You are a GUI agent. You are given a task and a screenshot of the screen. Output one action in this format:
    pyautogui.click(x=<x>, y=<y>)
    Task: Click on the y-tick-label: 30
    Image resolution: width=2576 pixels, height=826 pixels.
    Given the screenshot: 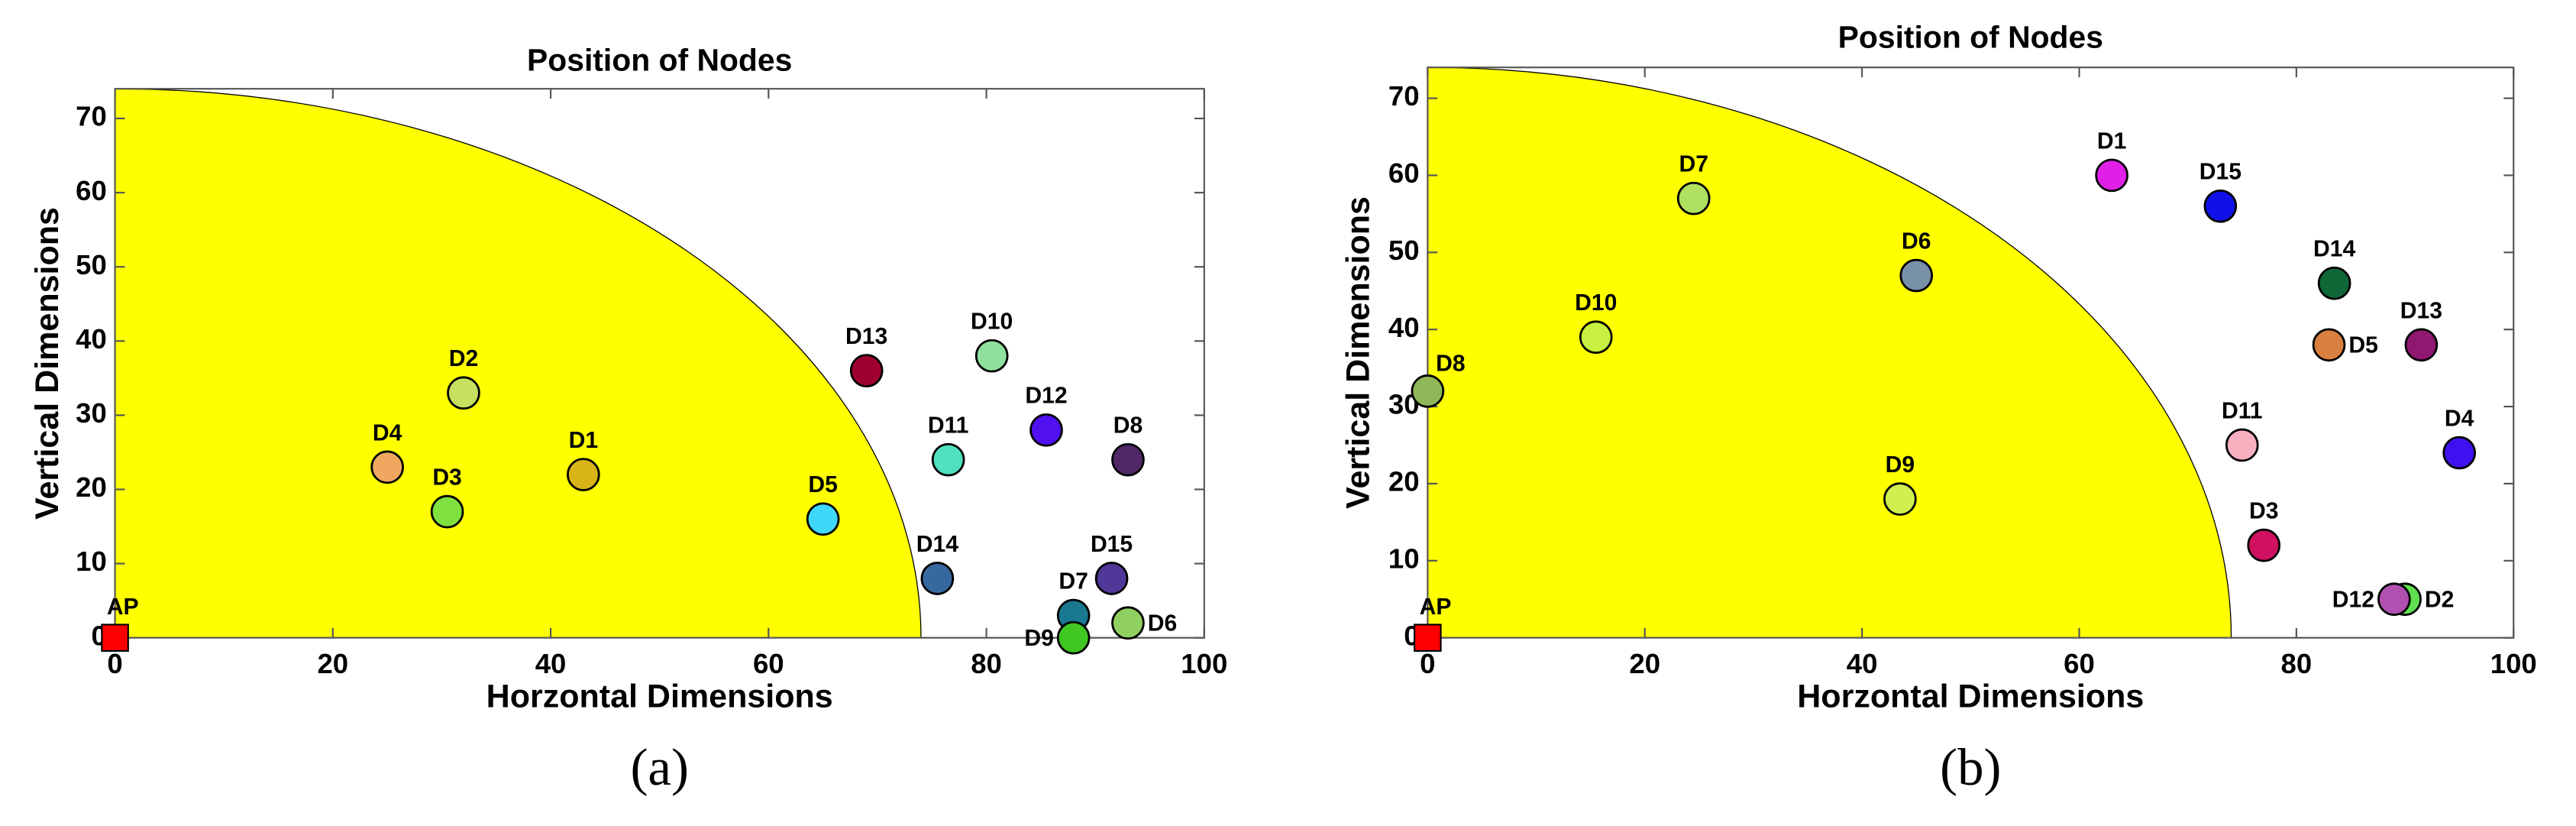 What is the action you would take?
    pyautogui.click(x=91, y=413)
    